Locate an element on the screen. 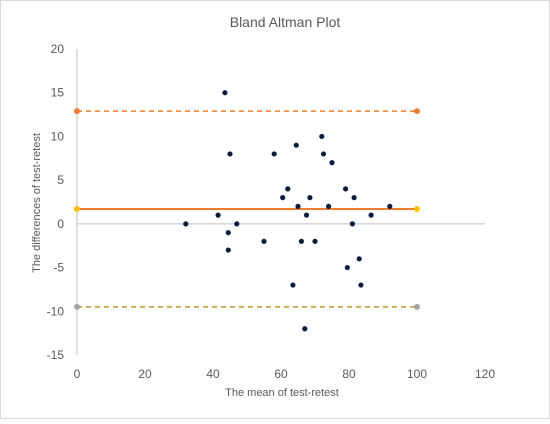 The width and height of the screenshot is (550, 424). x-axis-title: The mean of test-retest is located at coordinates (282, 393).